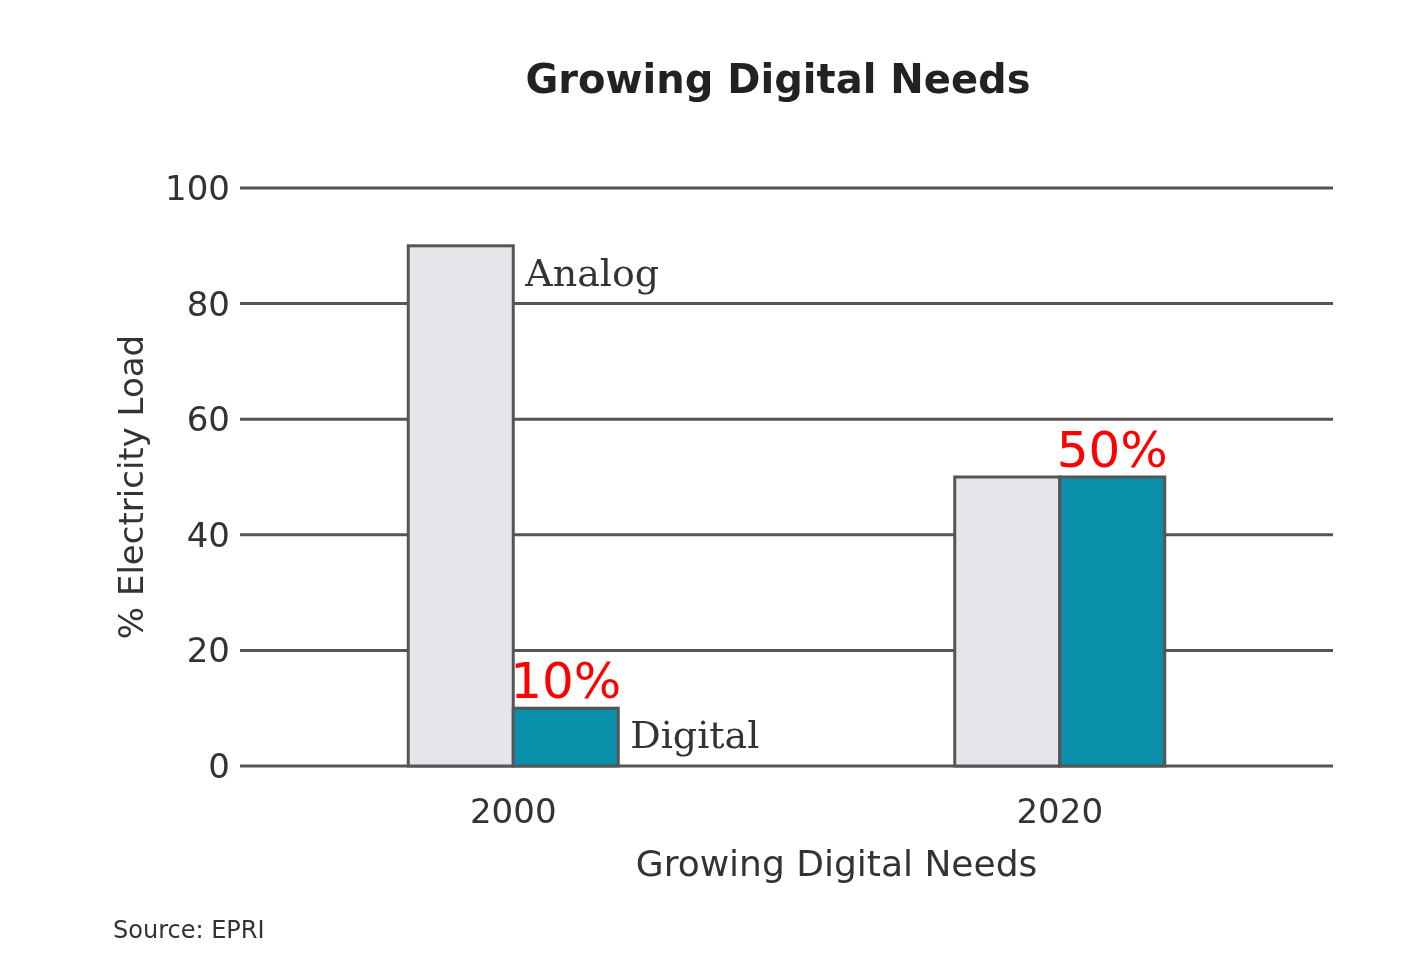  Describe the element at coordinates (836, 863) in the screenshot. I see `x-axis-title: Growing Digital Needs` at that location.